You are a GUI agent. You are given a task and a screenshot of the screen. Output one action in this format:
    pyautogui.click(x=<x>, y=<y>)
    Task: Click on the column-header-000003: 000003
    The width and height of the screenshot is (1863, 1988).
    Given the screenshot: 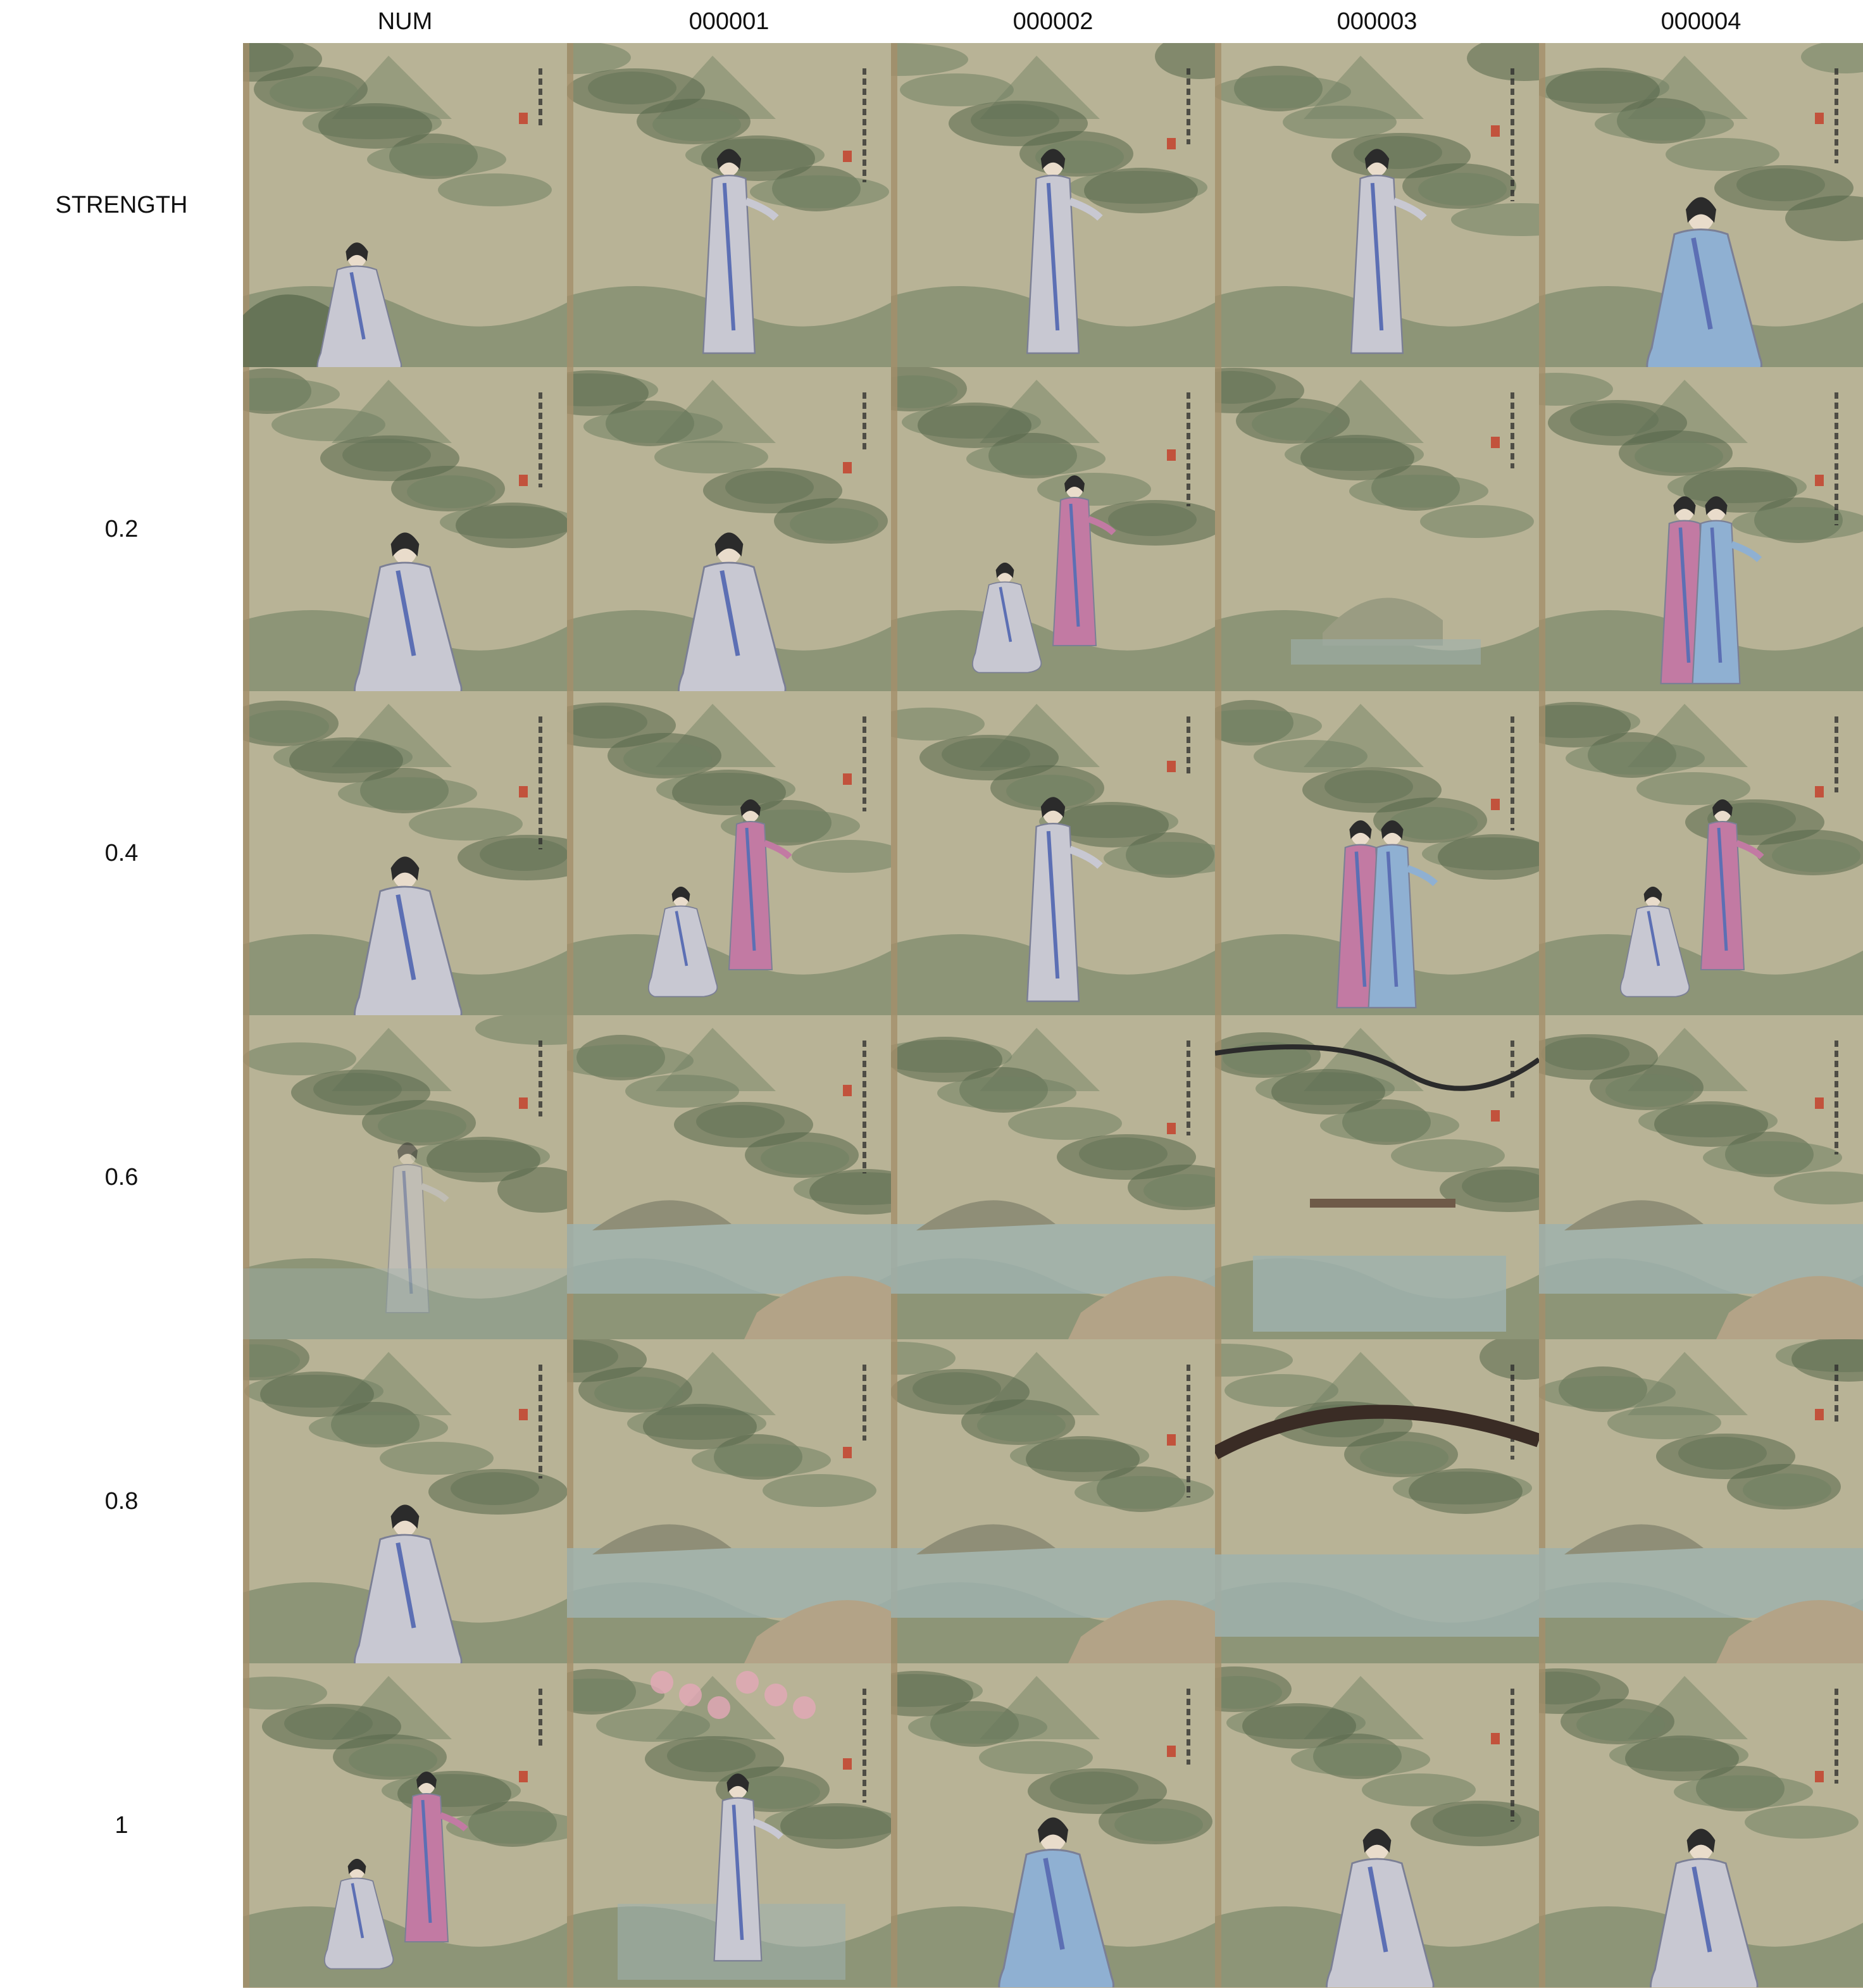 What is the action you would take?
    pyautogui.click(x=1377, y=21)
    